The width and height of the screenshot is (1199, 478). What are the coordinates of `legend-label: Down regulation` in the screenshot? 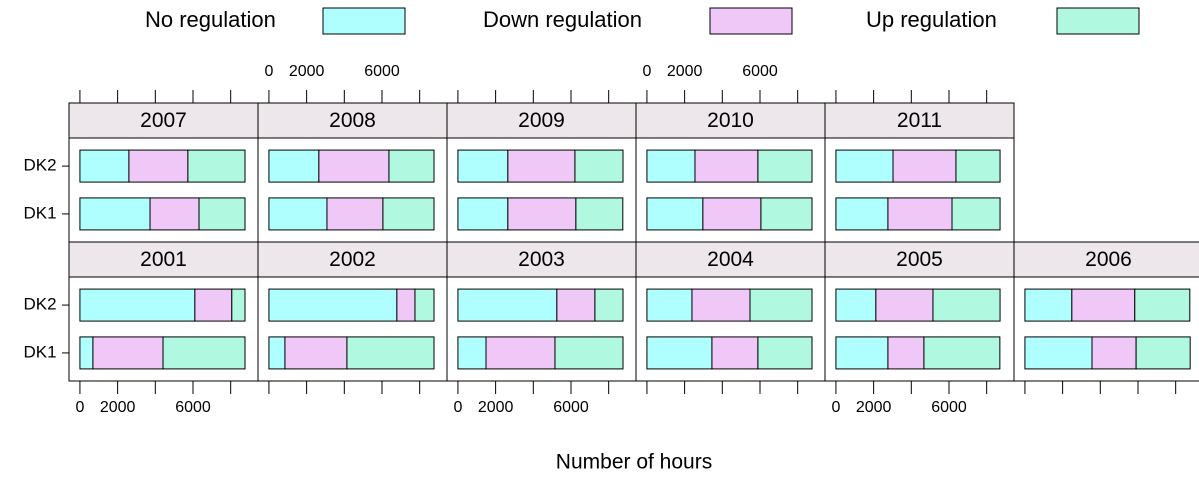 It's located at (562, 19).